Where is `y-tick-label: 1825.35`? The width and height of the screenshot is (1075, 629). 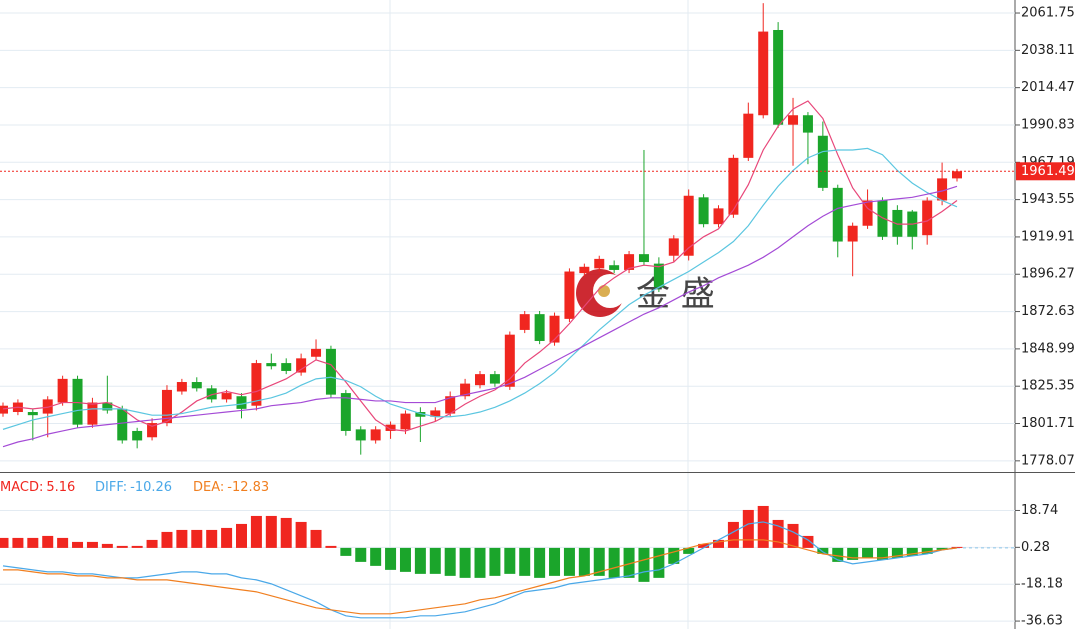
y-tick-label: 1825.35 is located at coordinates (1048, 386).